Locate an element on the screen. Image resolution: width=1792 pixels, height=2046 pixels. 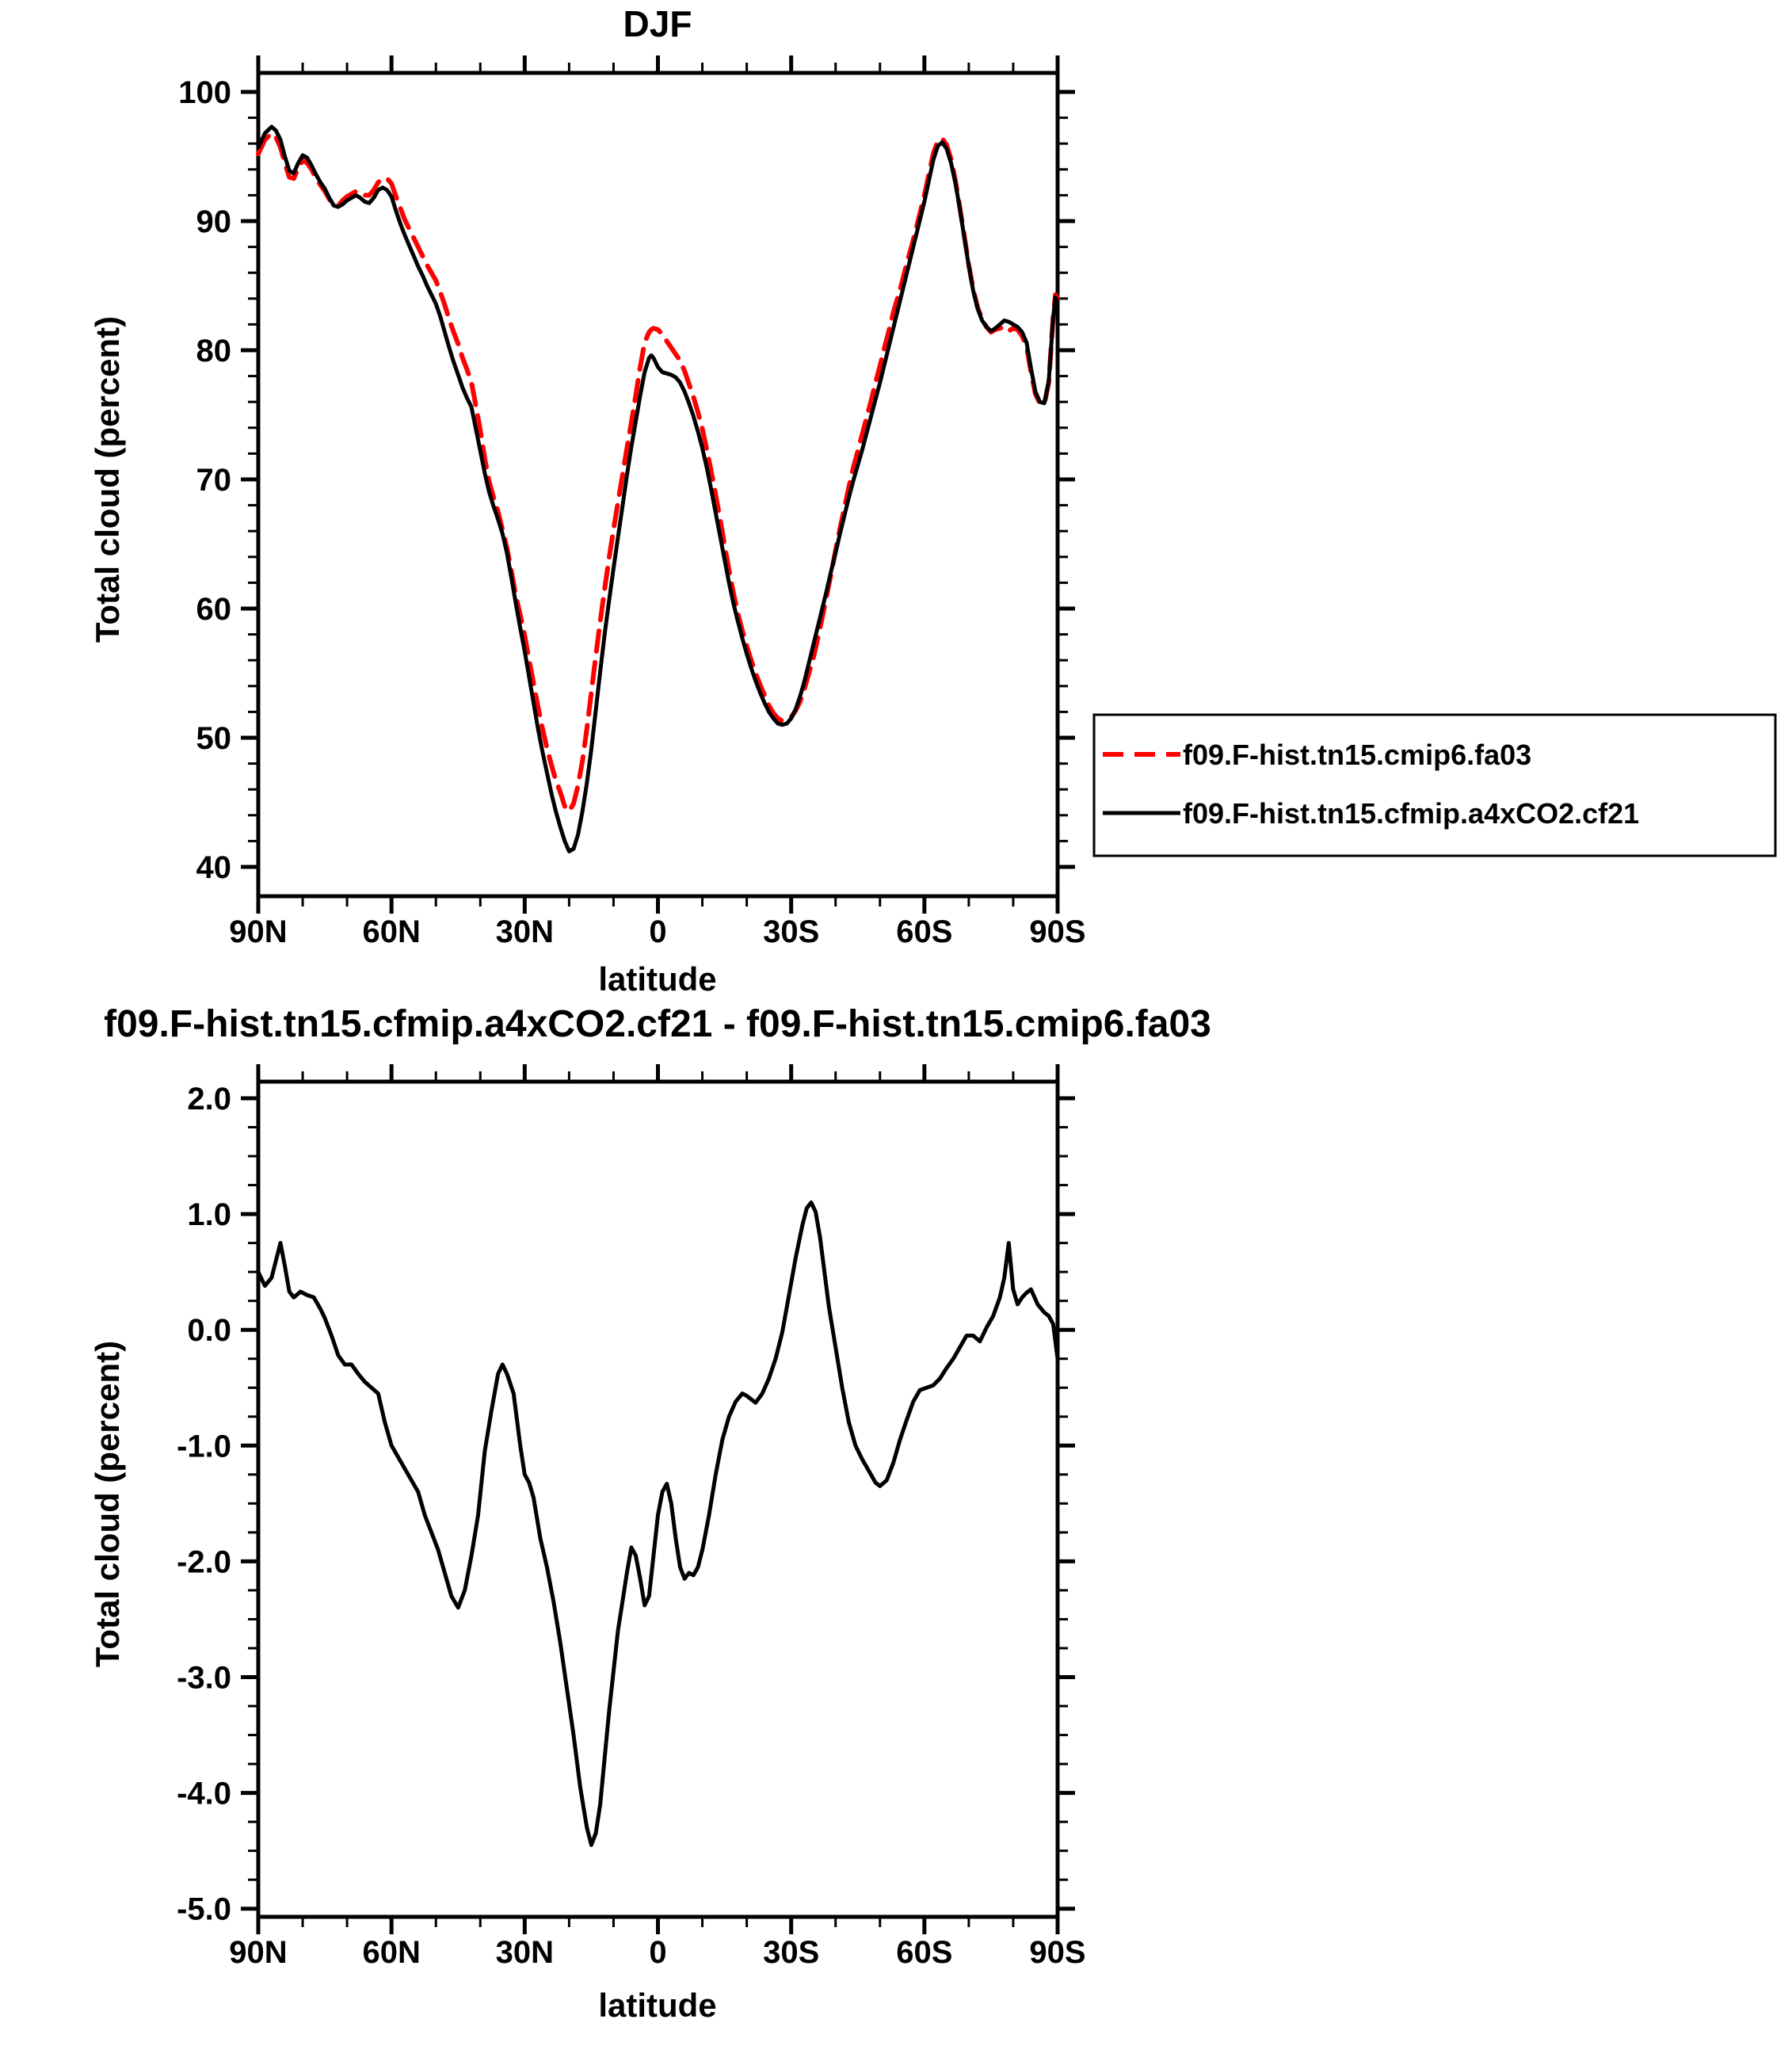
y-tick-label: 50 is located at coordinates (214, 738).